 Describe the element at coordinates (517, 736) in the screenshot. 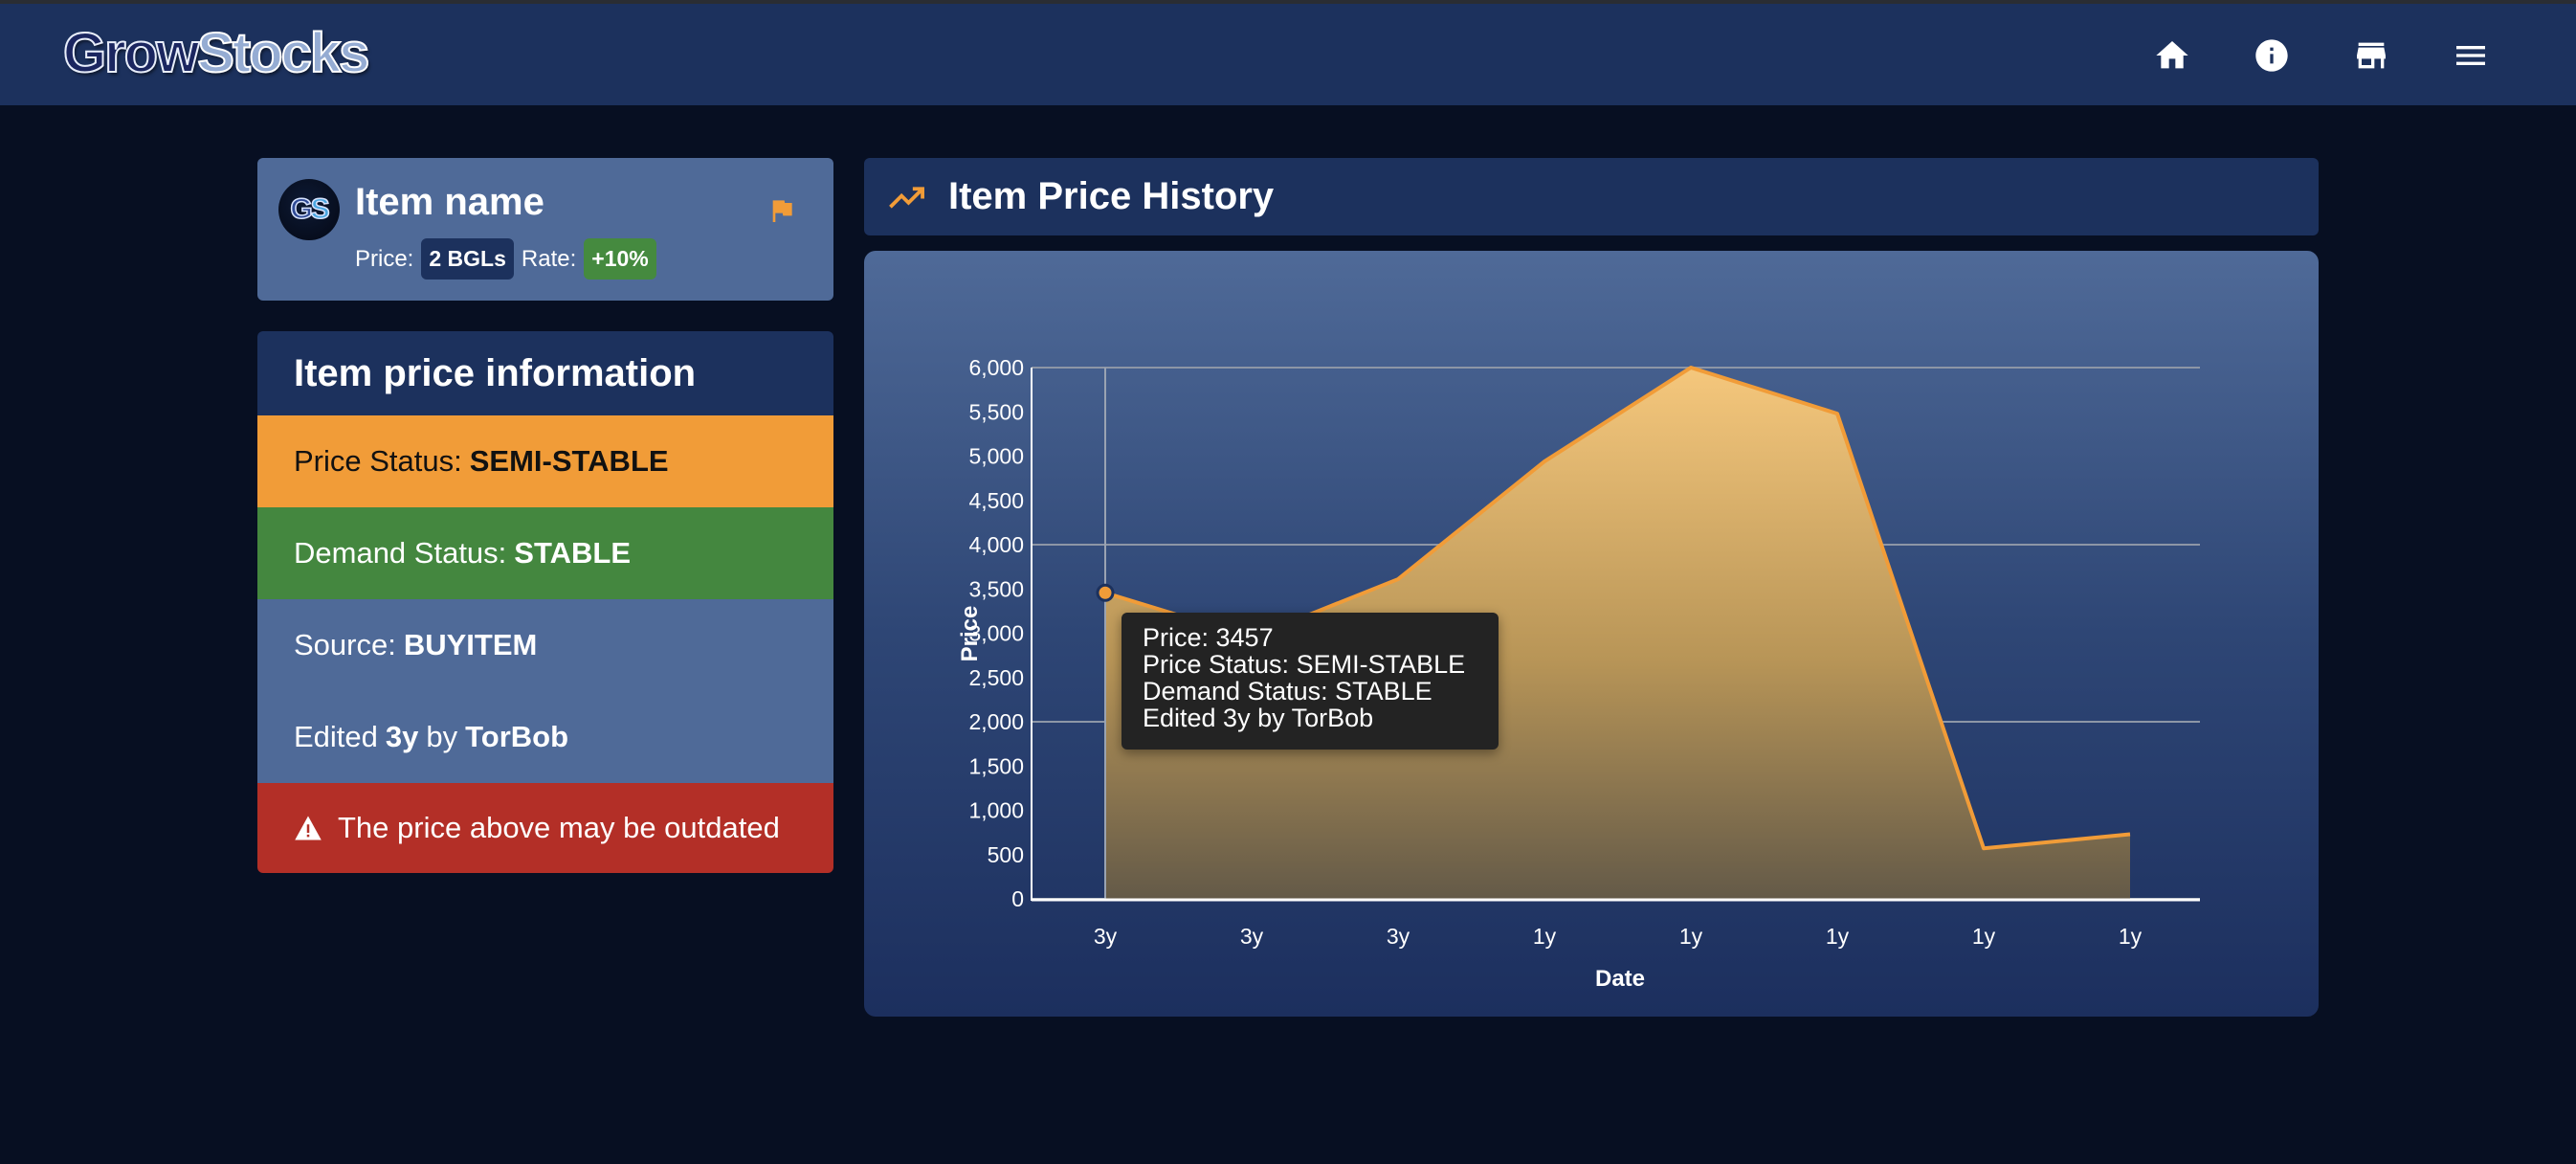

I see `edited-user: TorBob` at that location.